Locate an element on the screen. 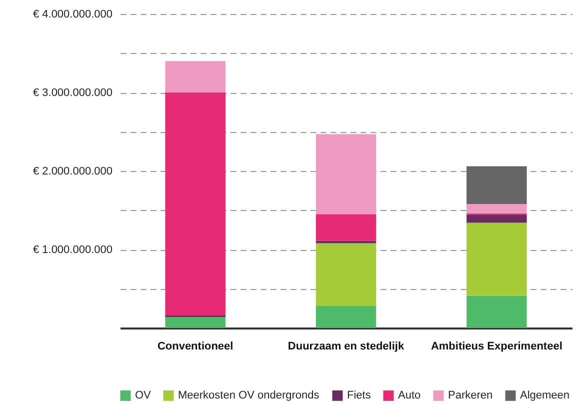  legend-label: Algemeen is located at coordinates (545, 396).